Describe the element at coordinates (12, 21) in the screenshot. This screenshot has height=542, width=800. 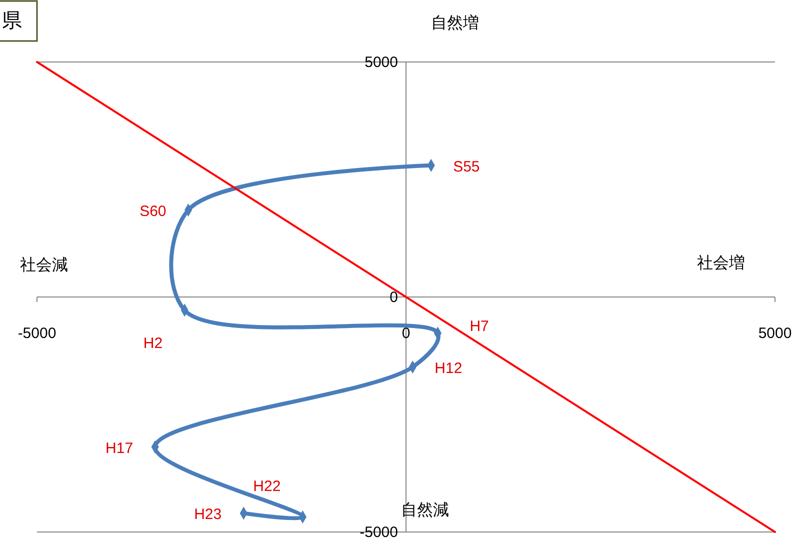
I see `chart-title: 県` at that location.